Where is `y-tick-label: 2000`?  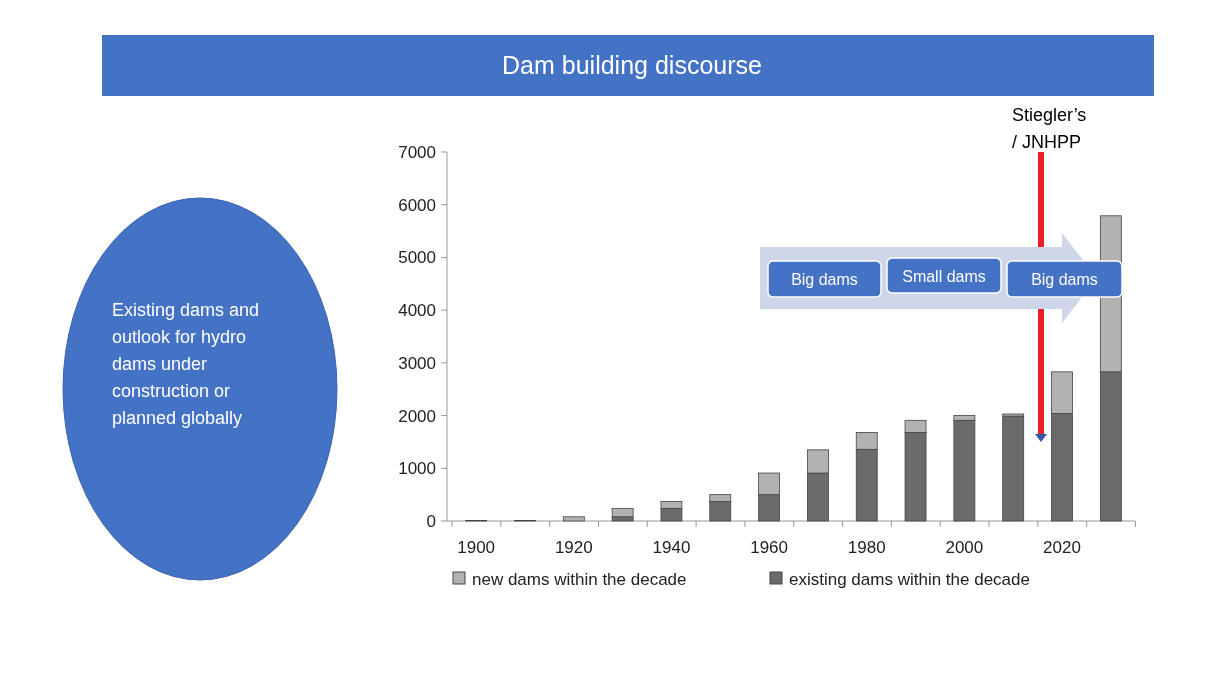 y-tick-label: 2000 is located at coordinates (417, 416).